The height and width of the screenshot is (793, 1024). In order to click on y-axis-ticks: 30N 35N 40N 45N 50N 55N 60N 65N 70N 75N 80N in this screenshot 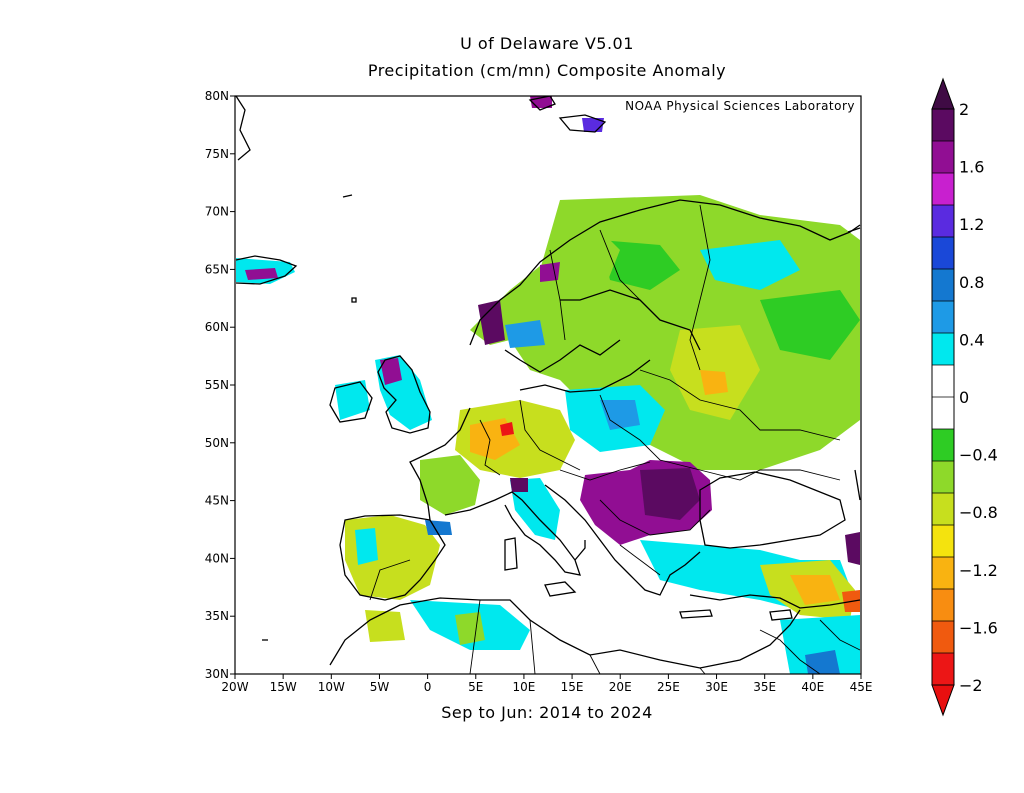, I will do `click(220, 385)`.